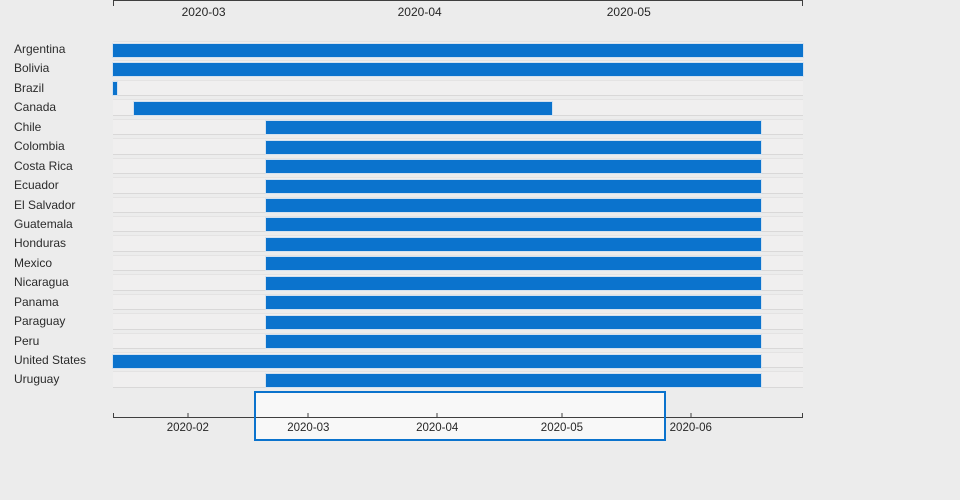 The image size is (960, 500). What do you see at coordinates (40, 243) in the screenshot?
I see `row-label: Honduras` at bounding box center [40, 243].